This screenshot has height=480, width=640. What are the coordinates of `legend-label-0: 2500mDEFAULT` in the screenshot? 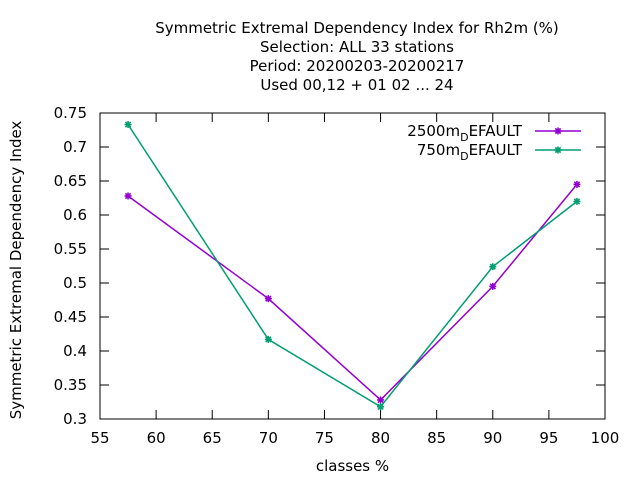 It's located at (465, 133).